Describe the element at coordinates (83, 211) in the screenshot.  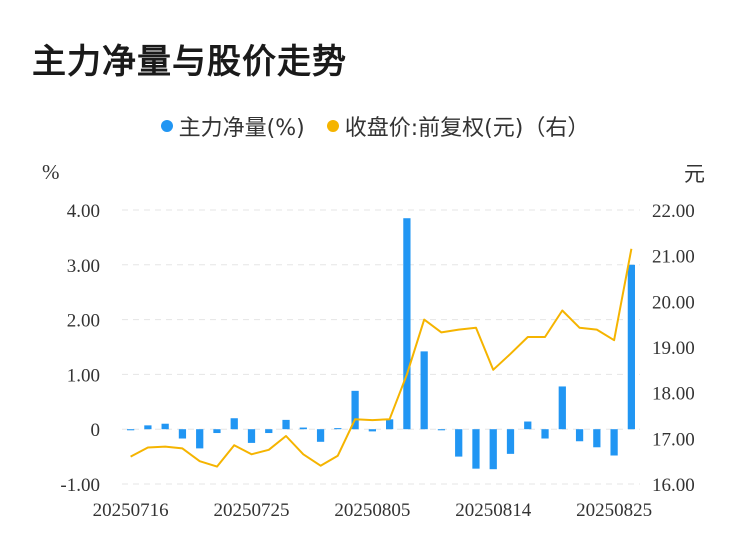
I see `y-left-tick-label: 4.00` at that location.